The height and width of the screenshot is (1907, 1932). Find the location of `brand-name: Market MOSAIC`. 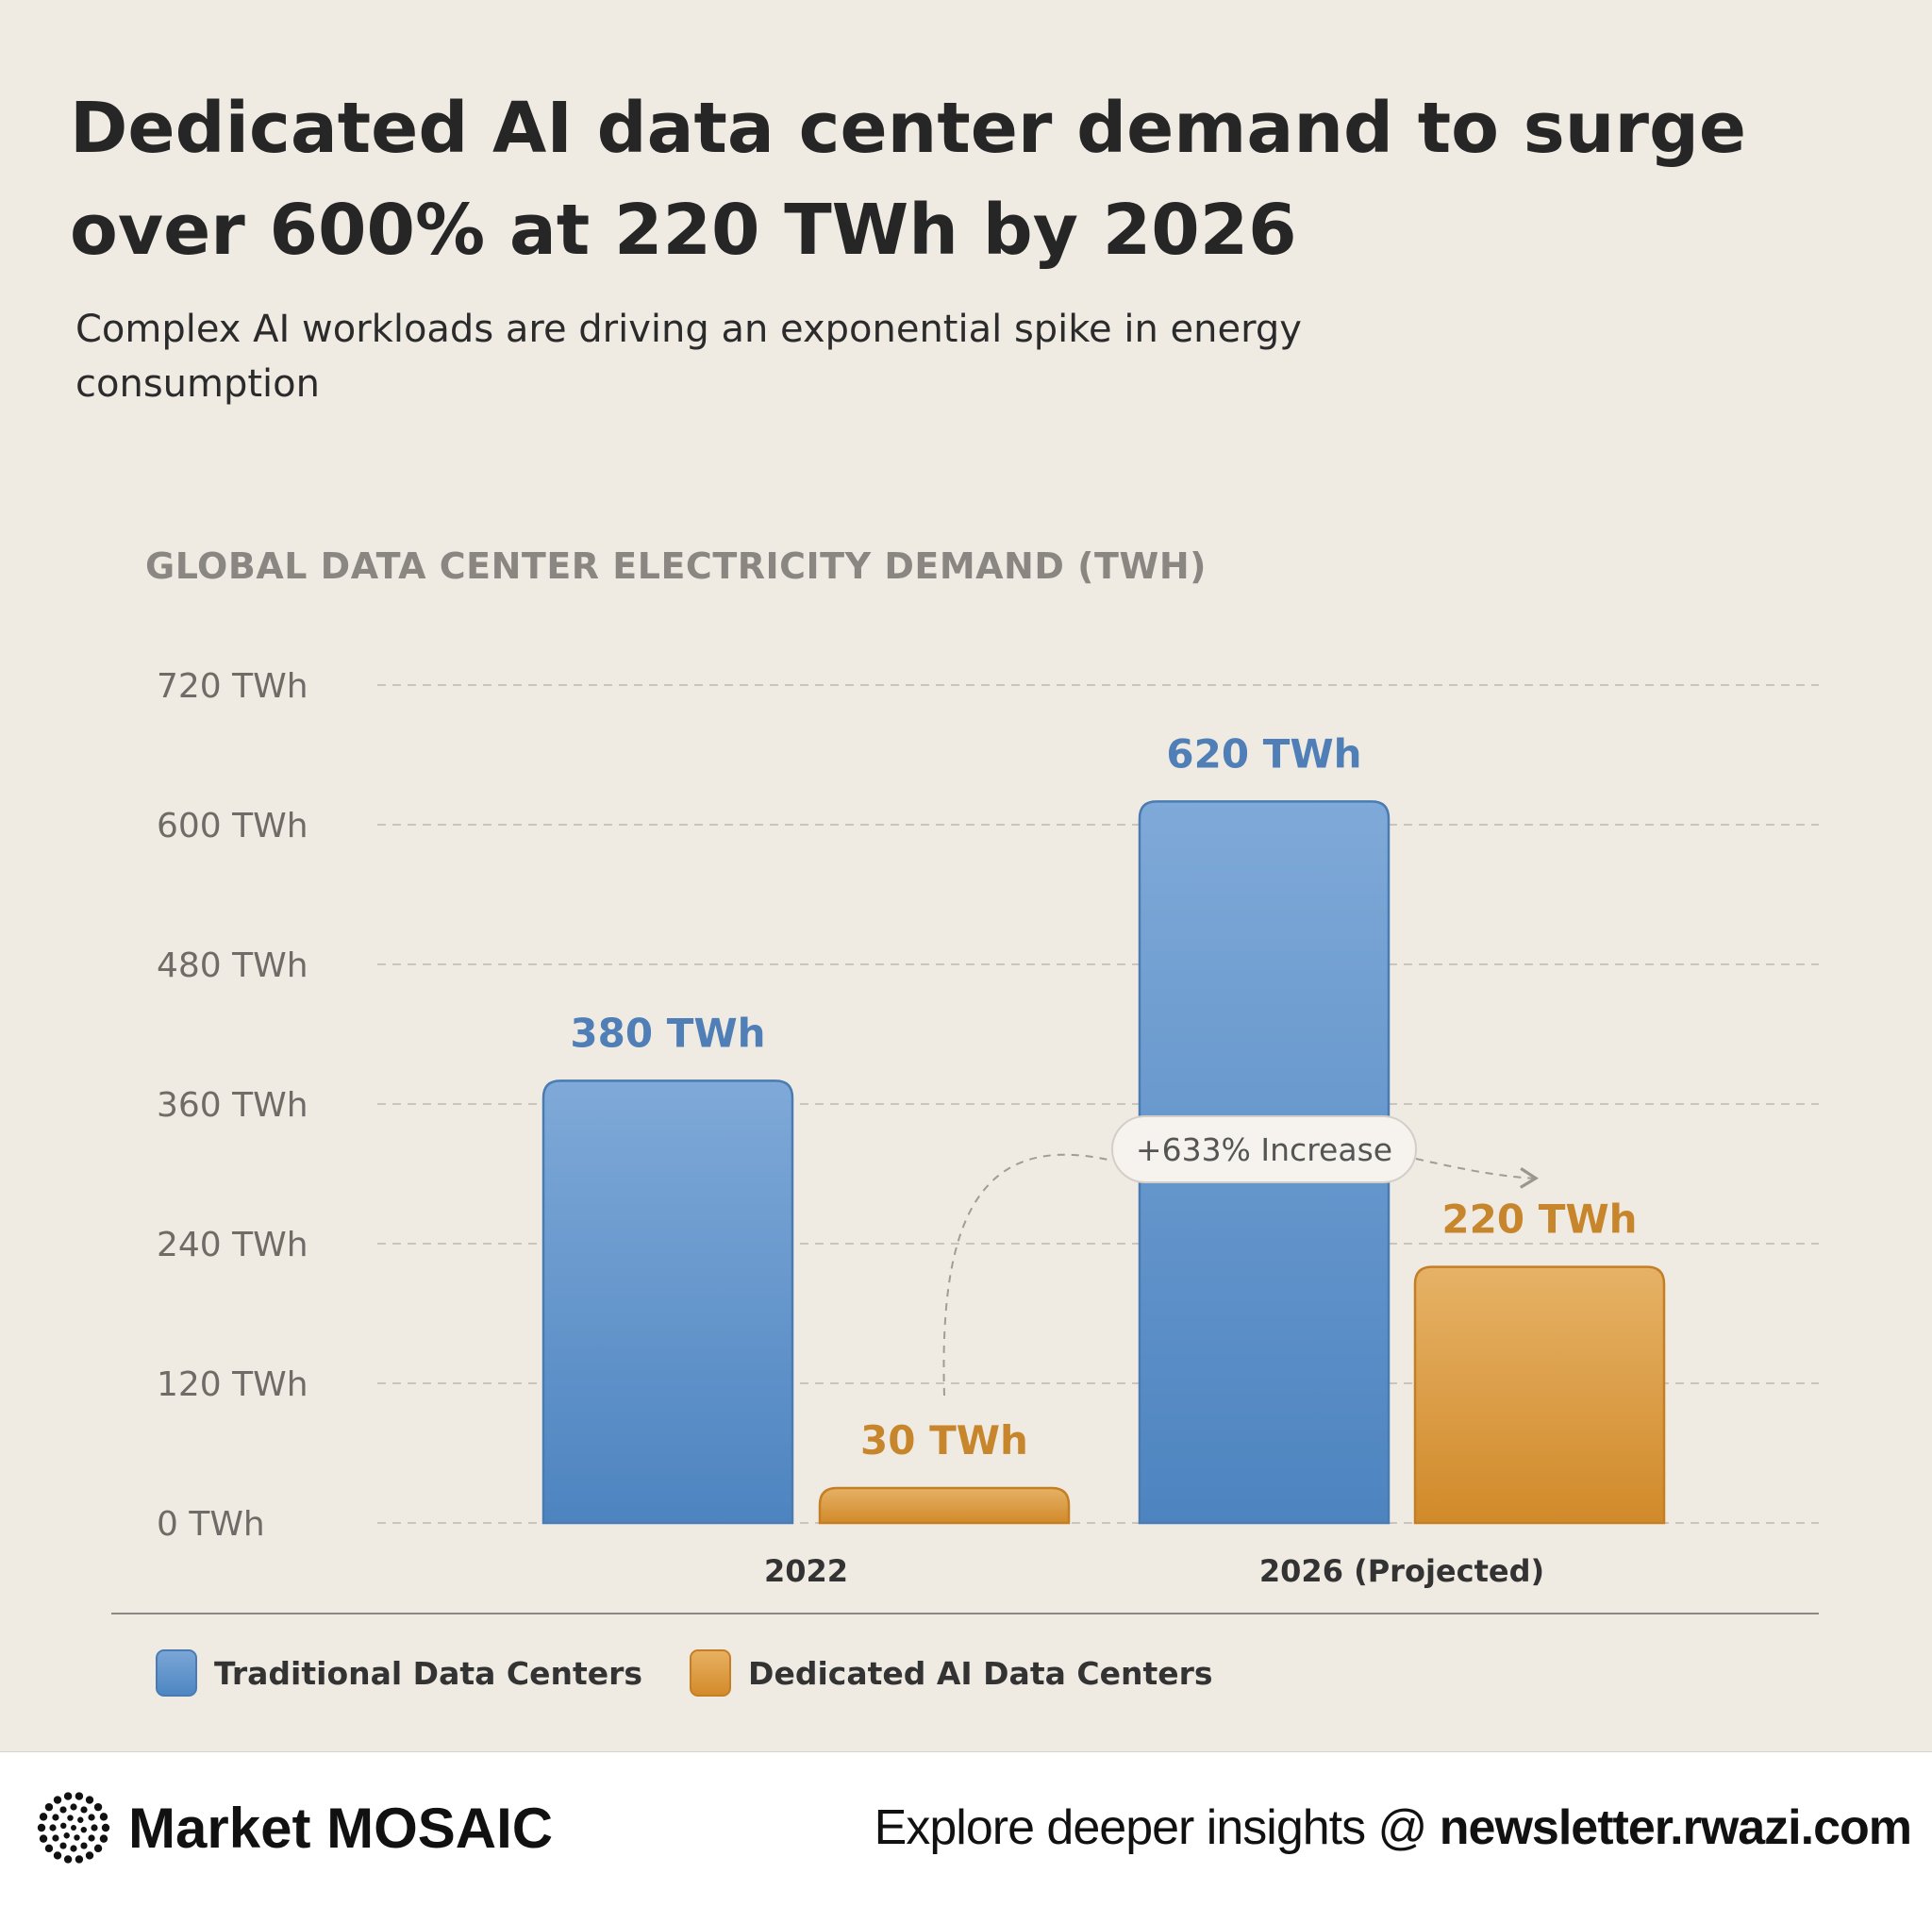

brand-name: Market MOSAIC is located at coordinates (341, 1828).